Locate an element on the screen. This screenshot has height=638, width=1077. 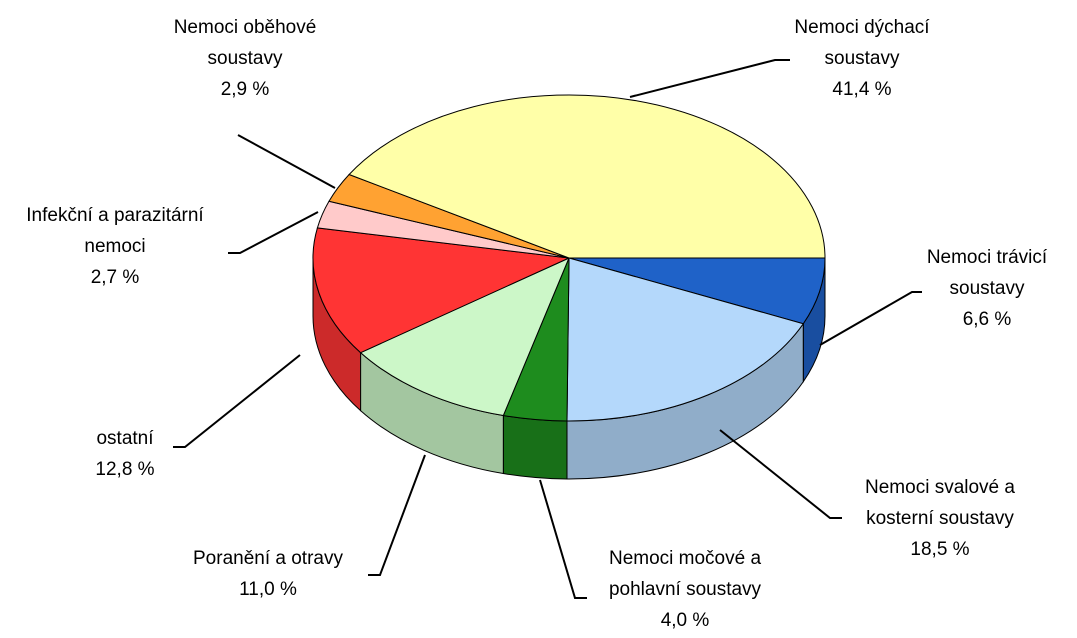
value-label: 2,9 % is located at coordinates (245, 89).